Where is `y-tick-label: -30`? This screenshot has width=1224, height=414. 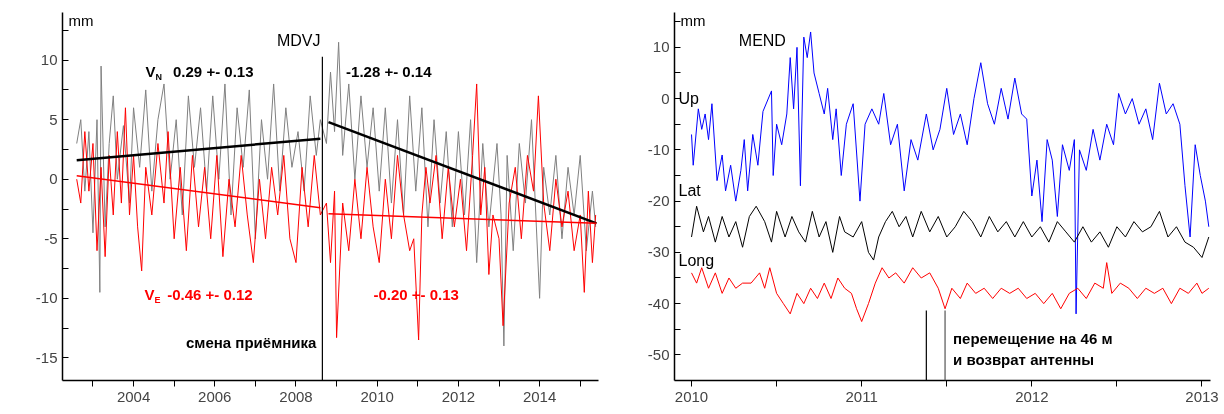
y-tick-label: -30 is located at coordinates (658, 252).